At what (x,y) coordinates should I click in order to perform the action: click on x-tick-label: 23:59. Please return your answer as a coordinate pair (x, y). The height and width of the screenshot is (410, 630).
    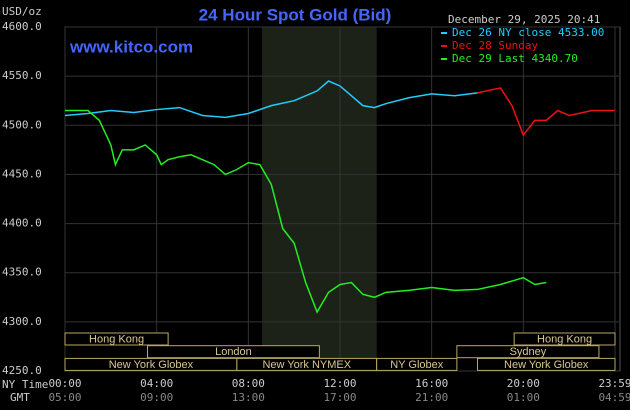
    Looking at the image, I should click on (614, 383).